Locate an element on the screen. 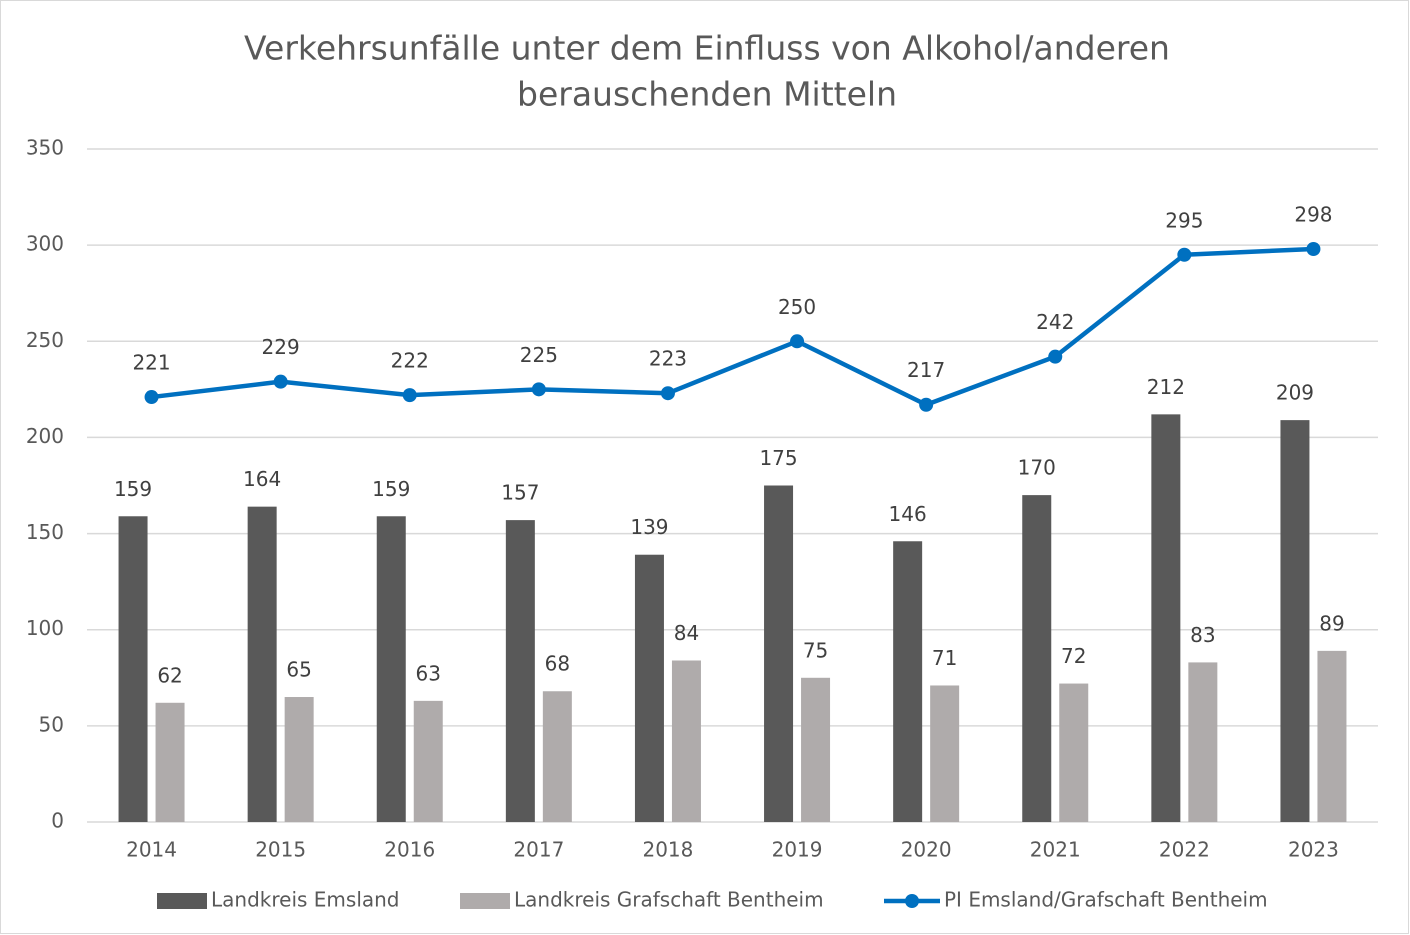 This screenshot has height=935, width=1410. y-tick-label: 350 is located at coordinates (45, 148).